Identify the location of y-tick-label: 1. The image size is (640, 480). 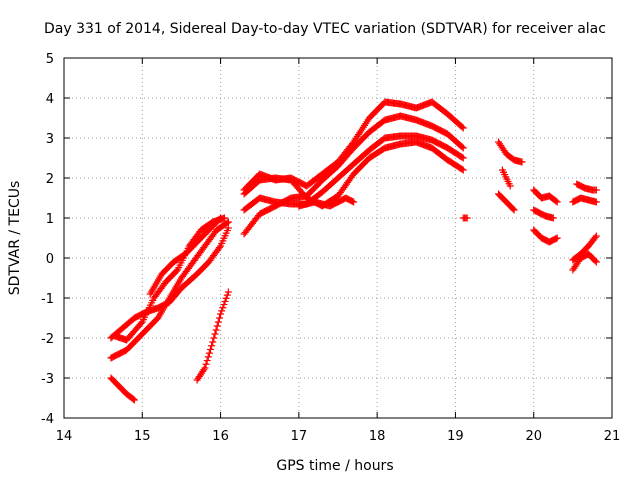
(50, 219).